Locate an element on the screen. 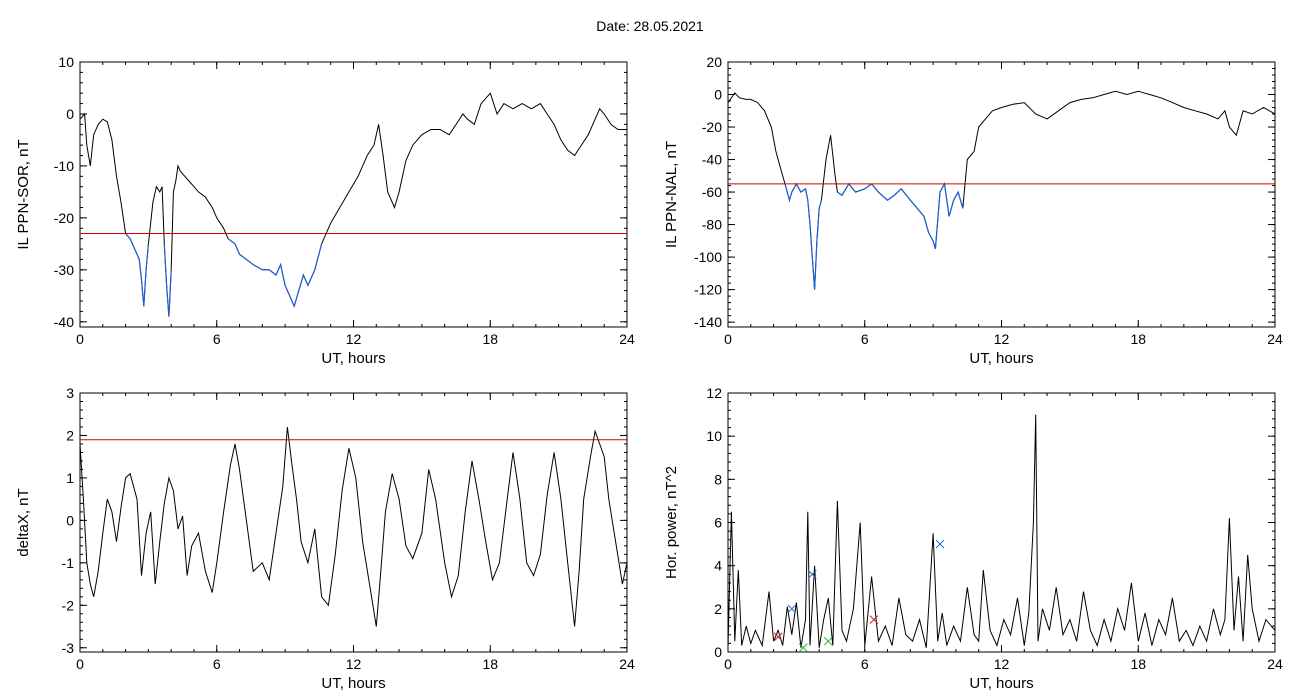 The width and height of the screenshot is (1300, 700). y-tick-label: 20 is located at coordinates (714, 62).